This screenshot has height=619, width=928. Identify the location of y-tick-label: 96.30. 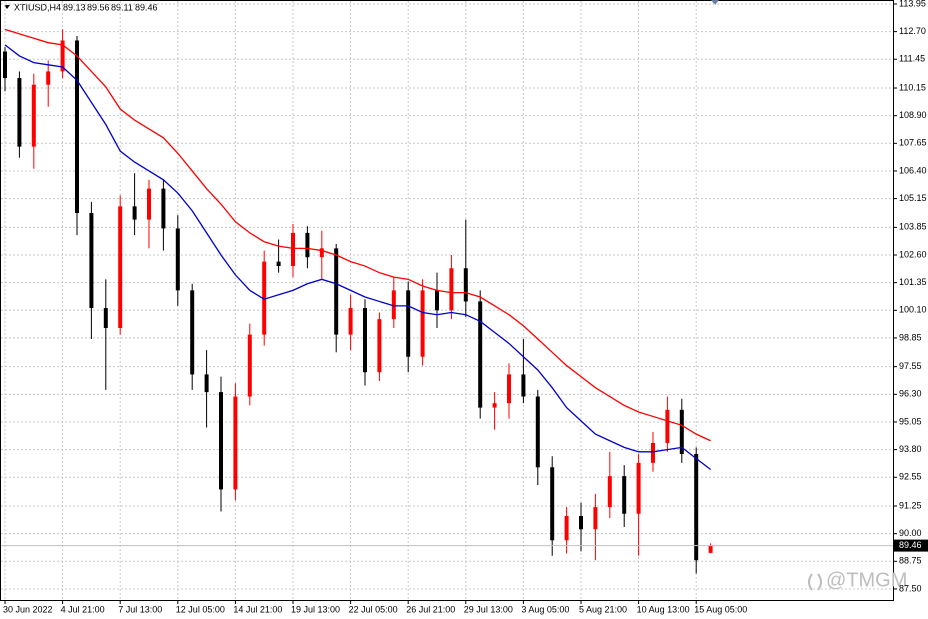
(910, 394).